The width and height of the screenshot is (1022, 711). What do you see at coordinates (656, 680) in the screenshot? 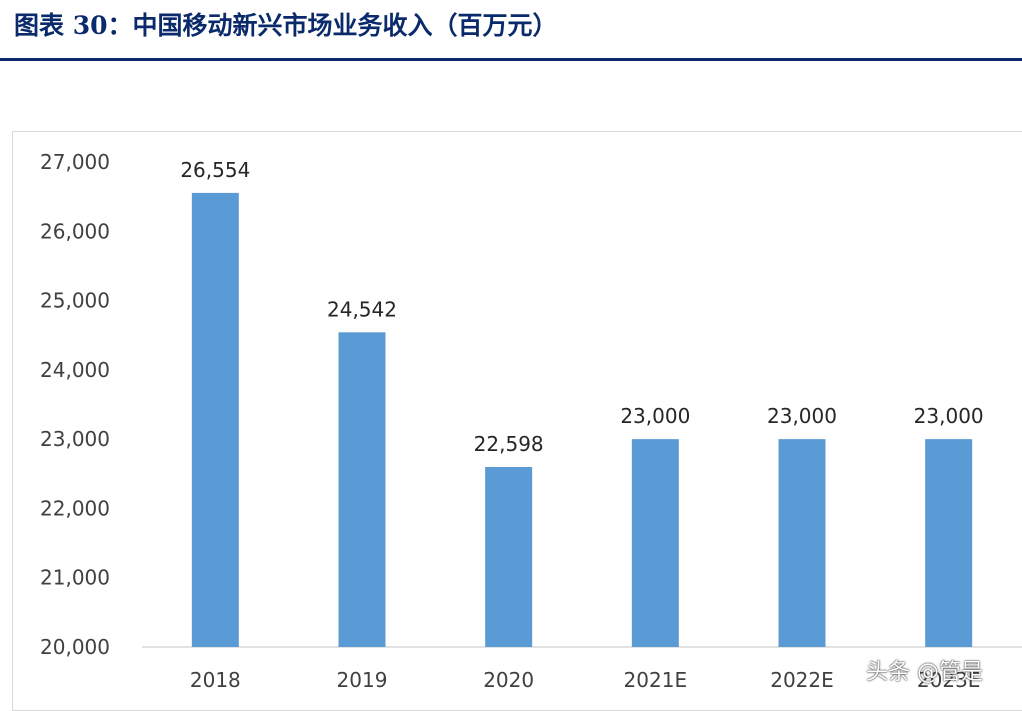
I see `x-tick-label: 2021E` at bounding box center [656, 680].